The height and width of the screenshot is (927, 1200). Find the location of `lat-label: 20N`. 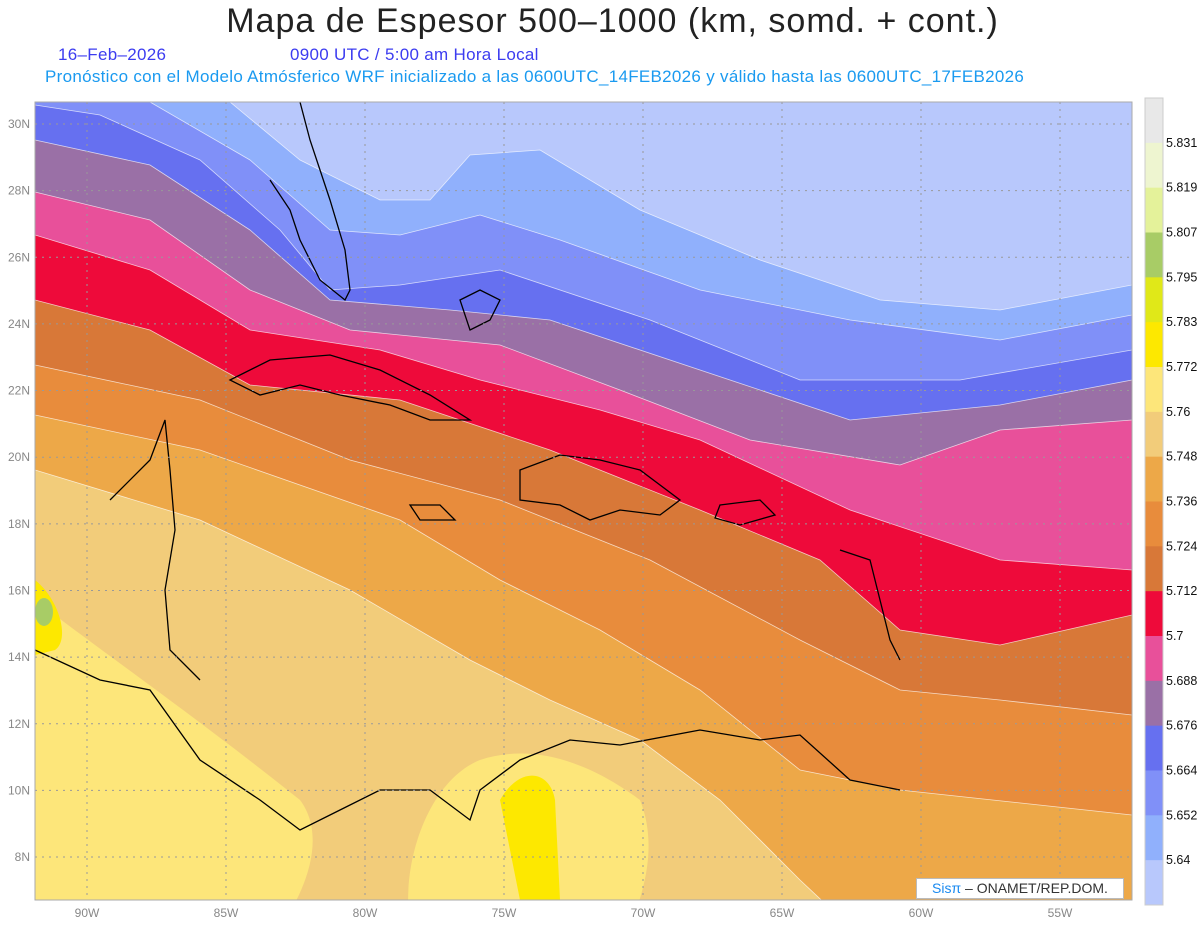

lat-label: 20N is located at coordinates (19, 457).